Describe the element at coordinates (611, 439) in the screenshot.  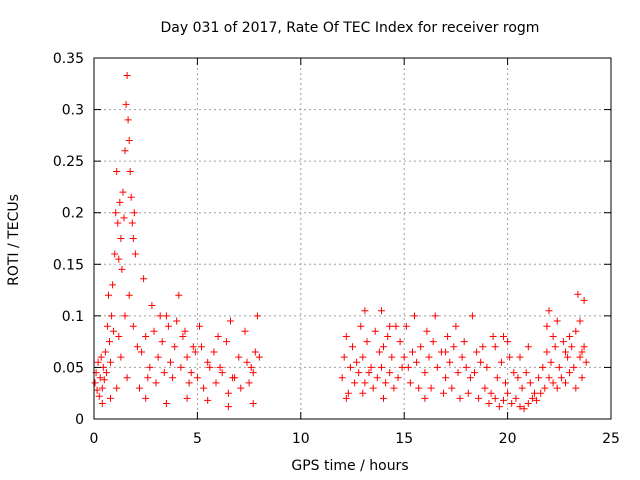
I see `x-tick-label: 25` at that location.